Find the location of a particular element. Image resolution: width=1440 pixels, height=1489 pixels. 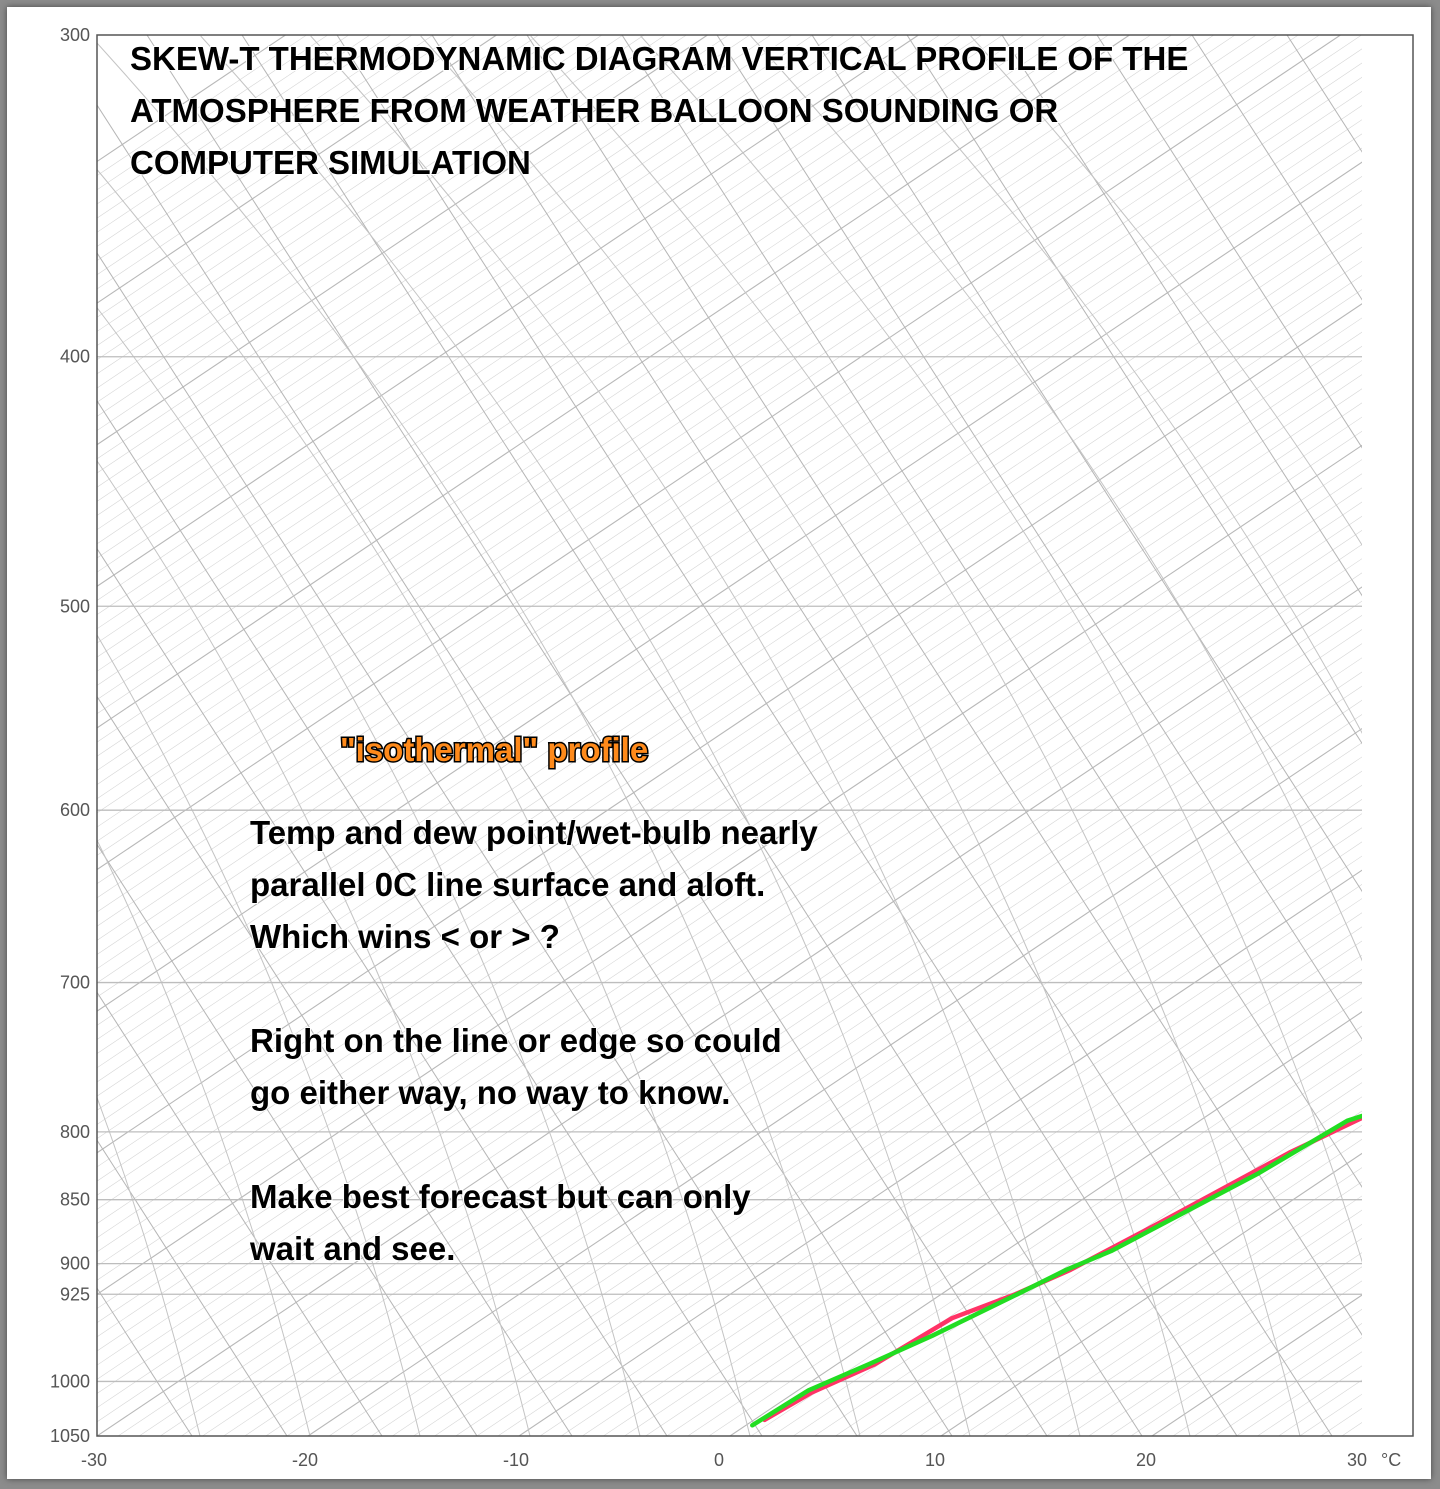

temperature-tick-label: 30 is located at coordinates (1357, 1460).